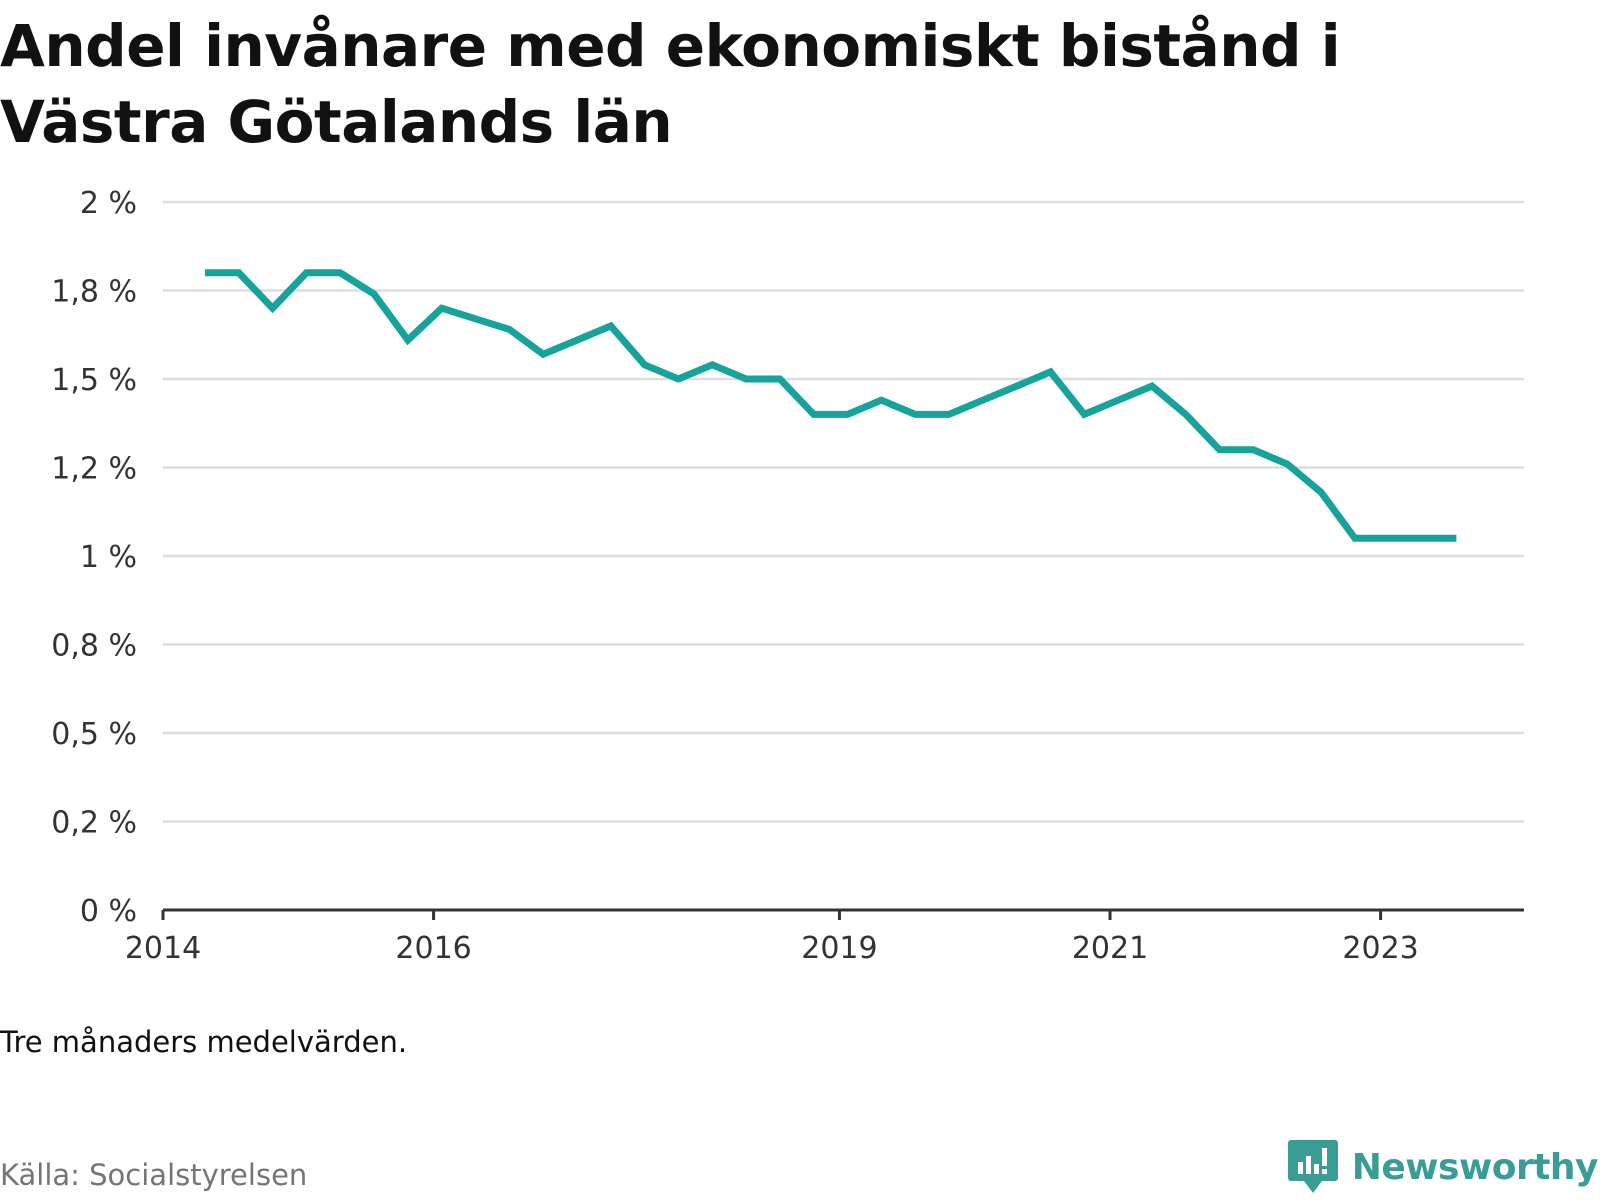 The height and width of the screenshot is (1200, 1600). Describe the element at coordinates (772, 938) in the screenshot. I see `x-axis-ticks: 2014 2016 2019 2021 2023` at that location.